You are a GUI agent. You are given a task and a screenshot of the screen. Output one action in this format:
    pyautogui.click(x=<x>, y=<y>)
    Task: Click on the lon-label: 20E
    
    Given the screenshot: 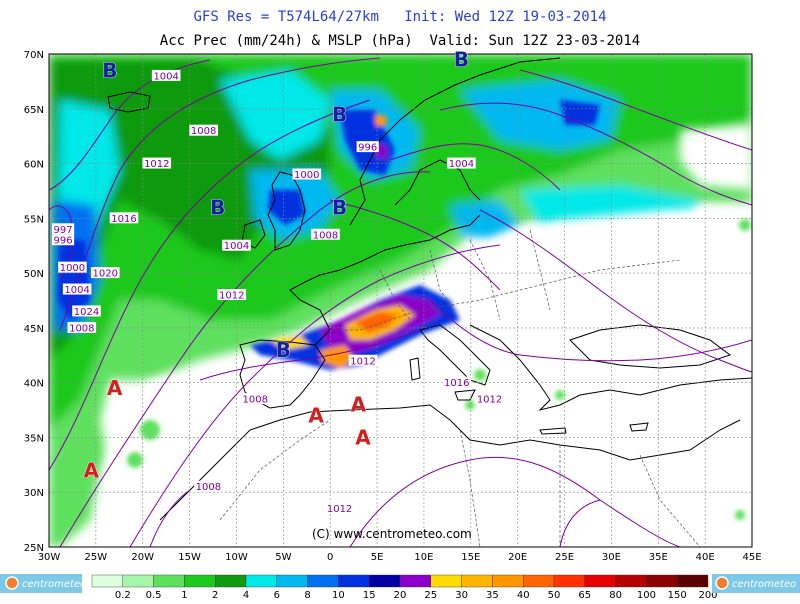 What is the action you would take?
    pyautogui.click(x=517, y=557)
    